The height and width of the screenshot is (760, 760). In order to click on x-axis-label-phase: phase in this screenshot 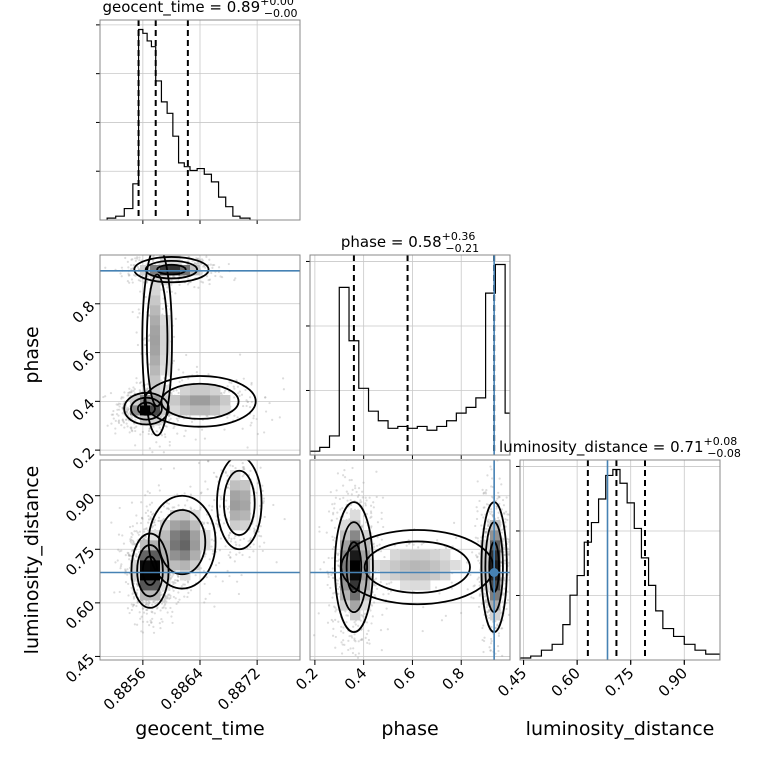, I will do `click(409, 729)`.